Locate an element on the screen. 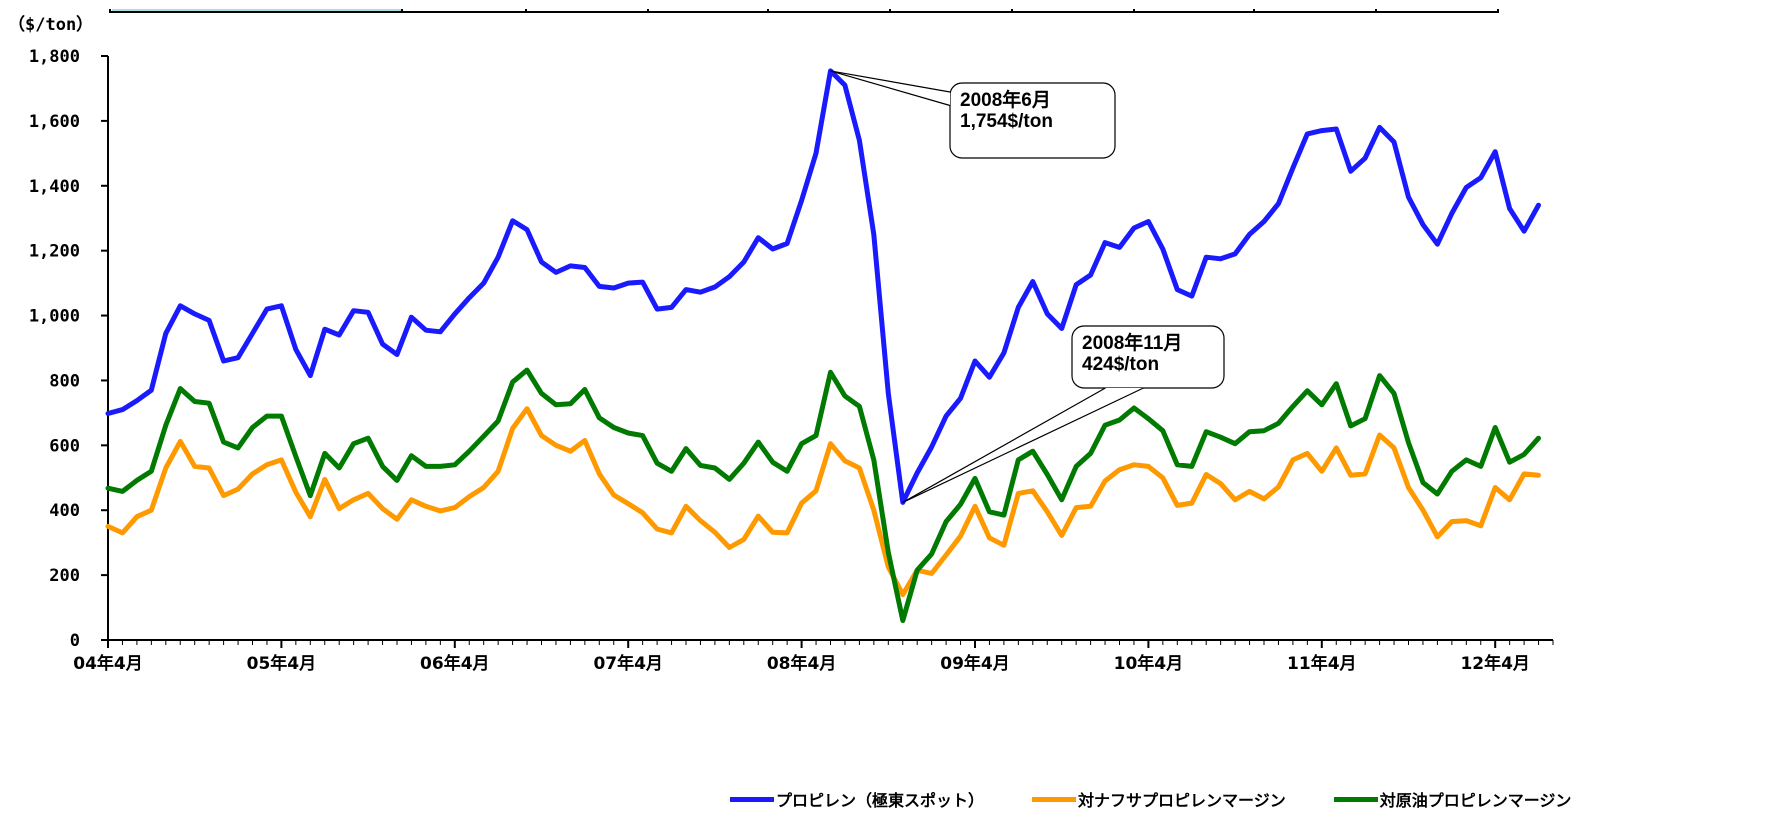  callout-text: 2008年11月 is located at coordinates (1132, 342).